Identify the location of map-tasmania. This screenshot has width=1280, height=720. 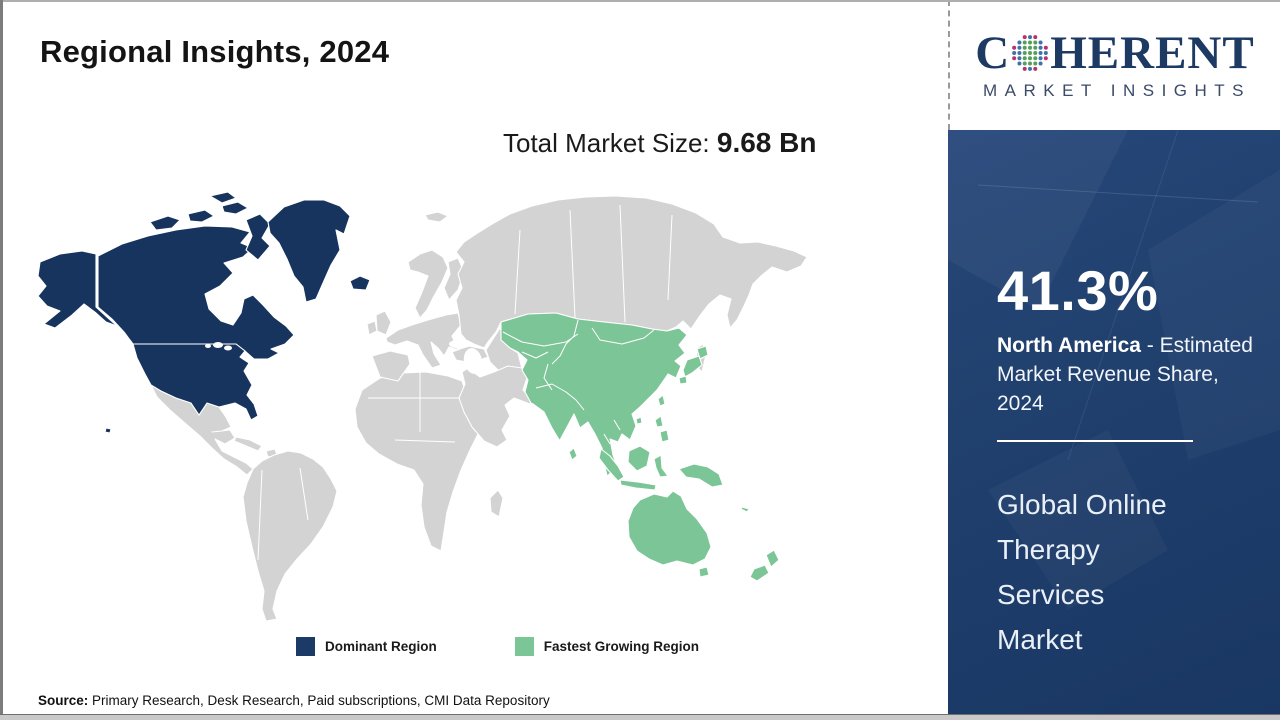
(704, 572).